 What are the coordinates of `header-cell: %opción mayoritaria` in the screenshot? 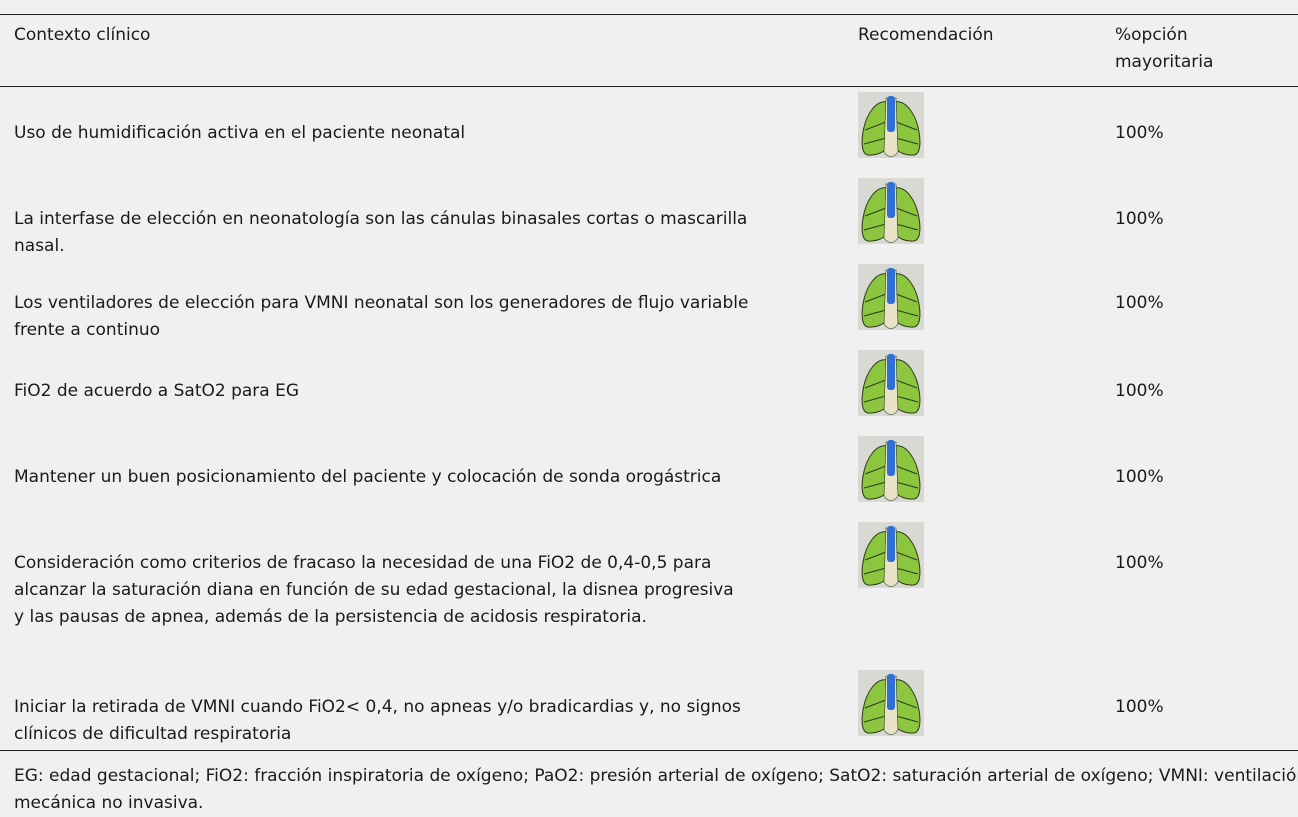 It's located at (1164, 48).